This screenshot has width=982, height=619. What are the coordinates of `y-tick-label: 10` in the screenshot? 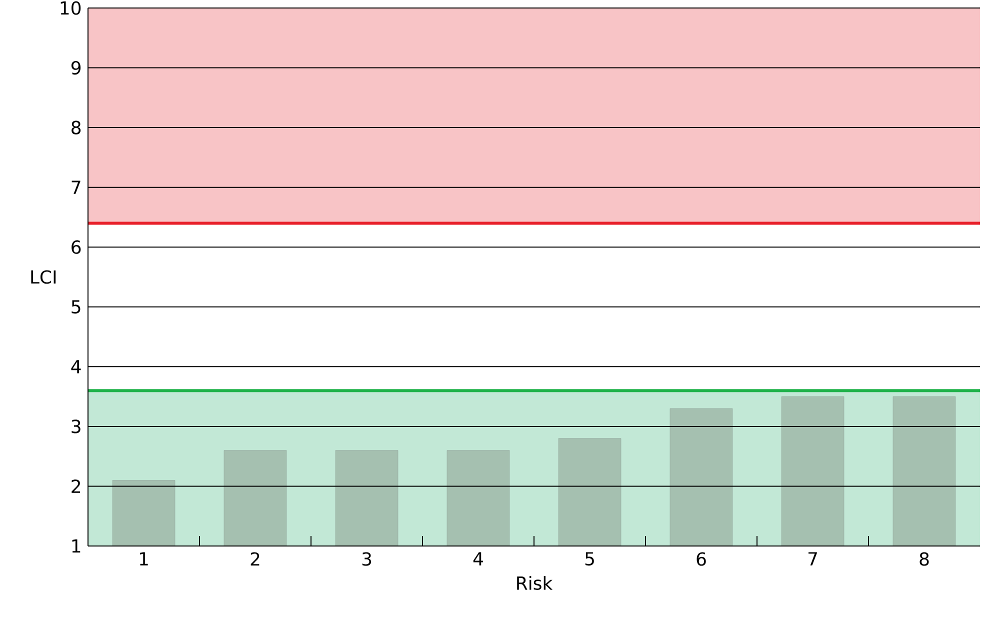 It's located at (70, 8).